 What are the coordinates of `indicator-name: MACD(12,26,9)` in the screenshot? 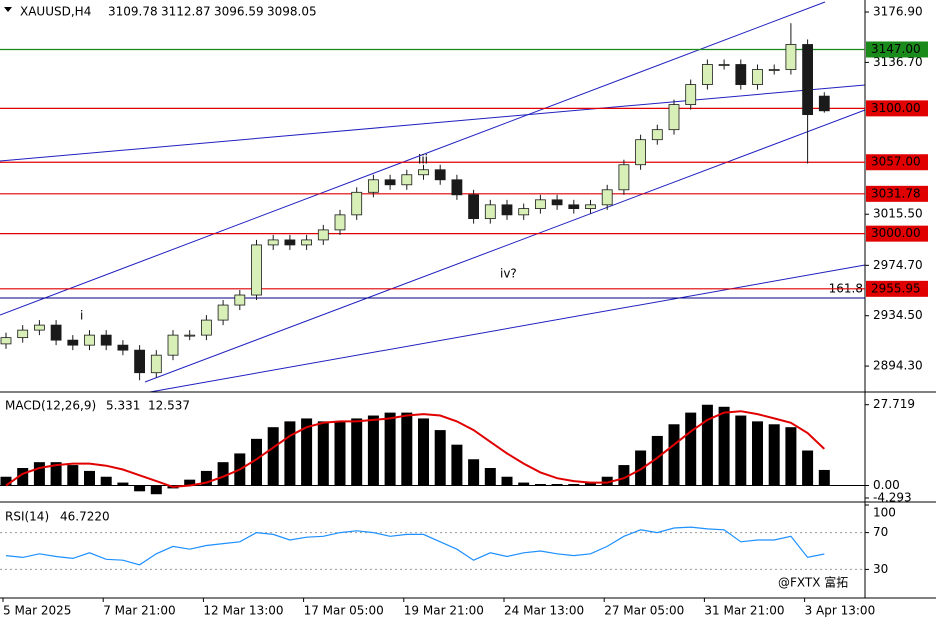 It's located at (50, 406).